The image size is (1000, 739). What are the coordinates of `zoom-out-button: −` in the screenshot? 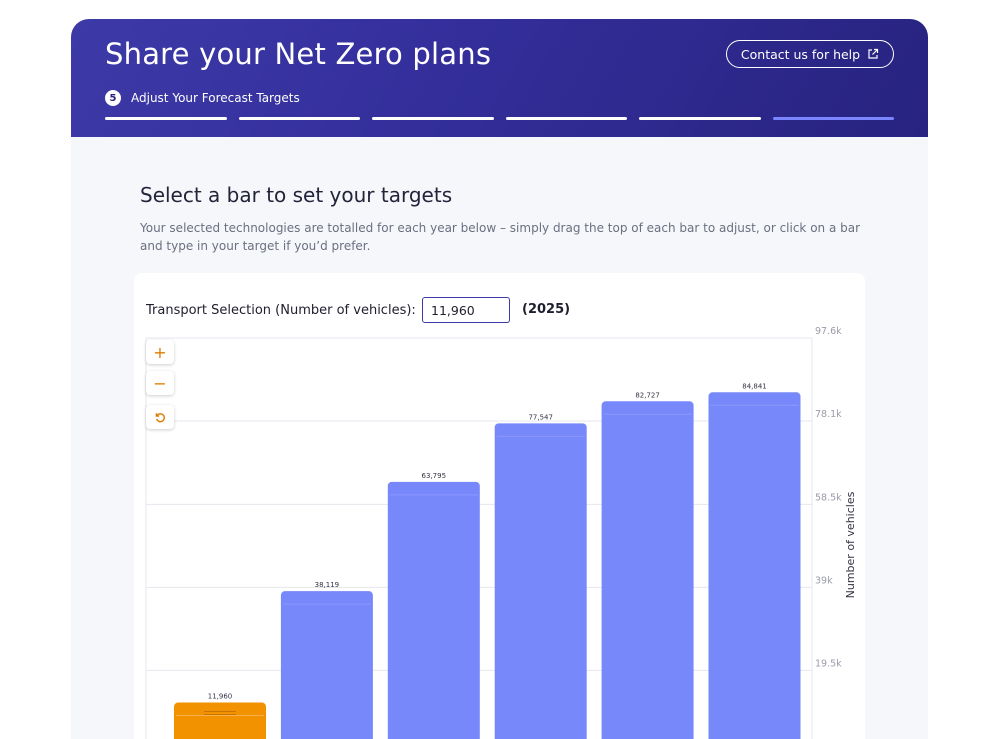 It's located at (160, 383).